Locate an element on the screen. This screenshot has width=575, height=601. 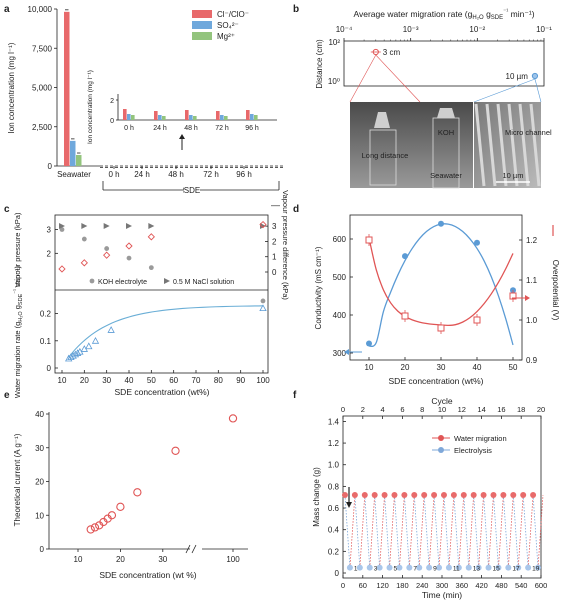
c-x-tick-label: 50 is located at coordinates (151, 380).